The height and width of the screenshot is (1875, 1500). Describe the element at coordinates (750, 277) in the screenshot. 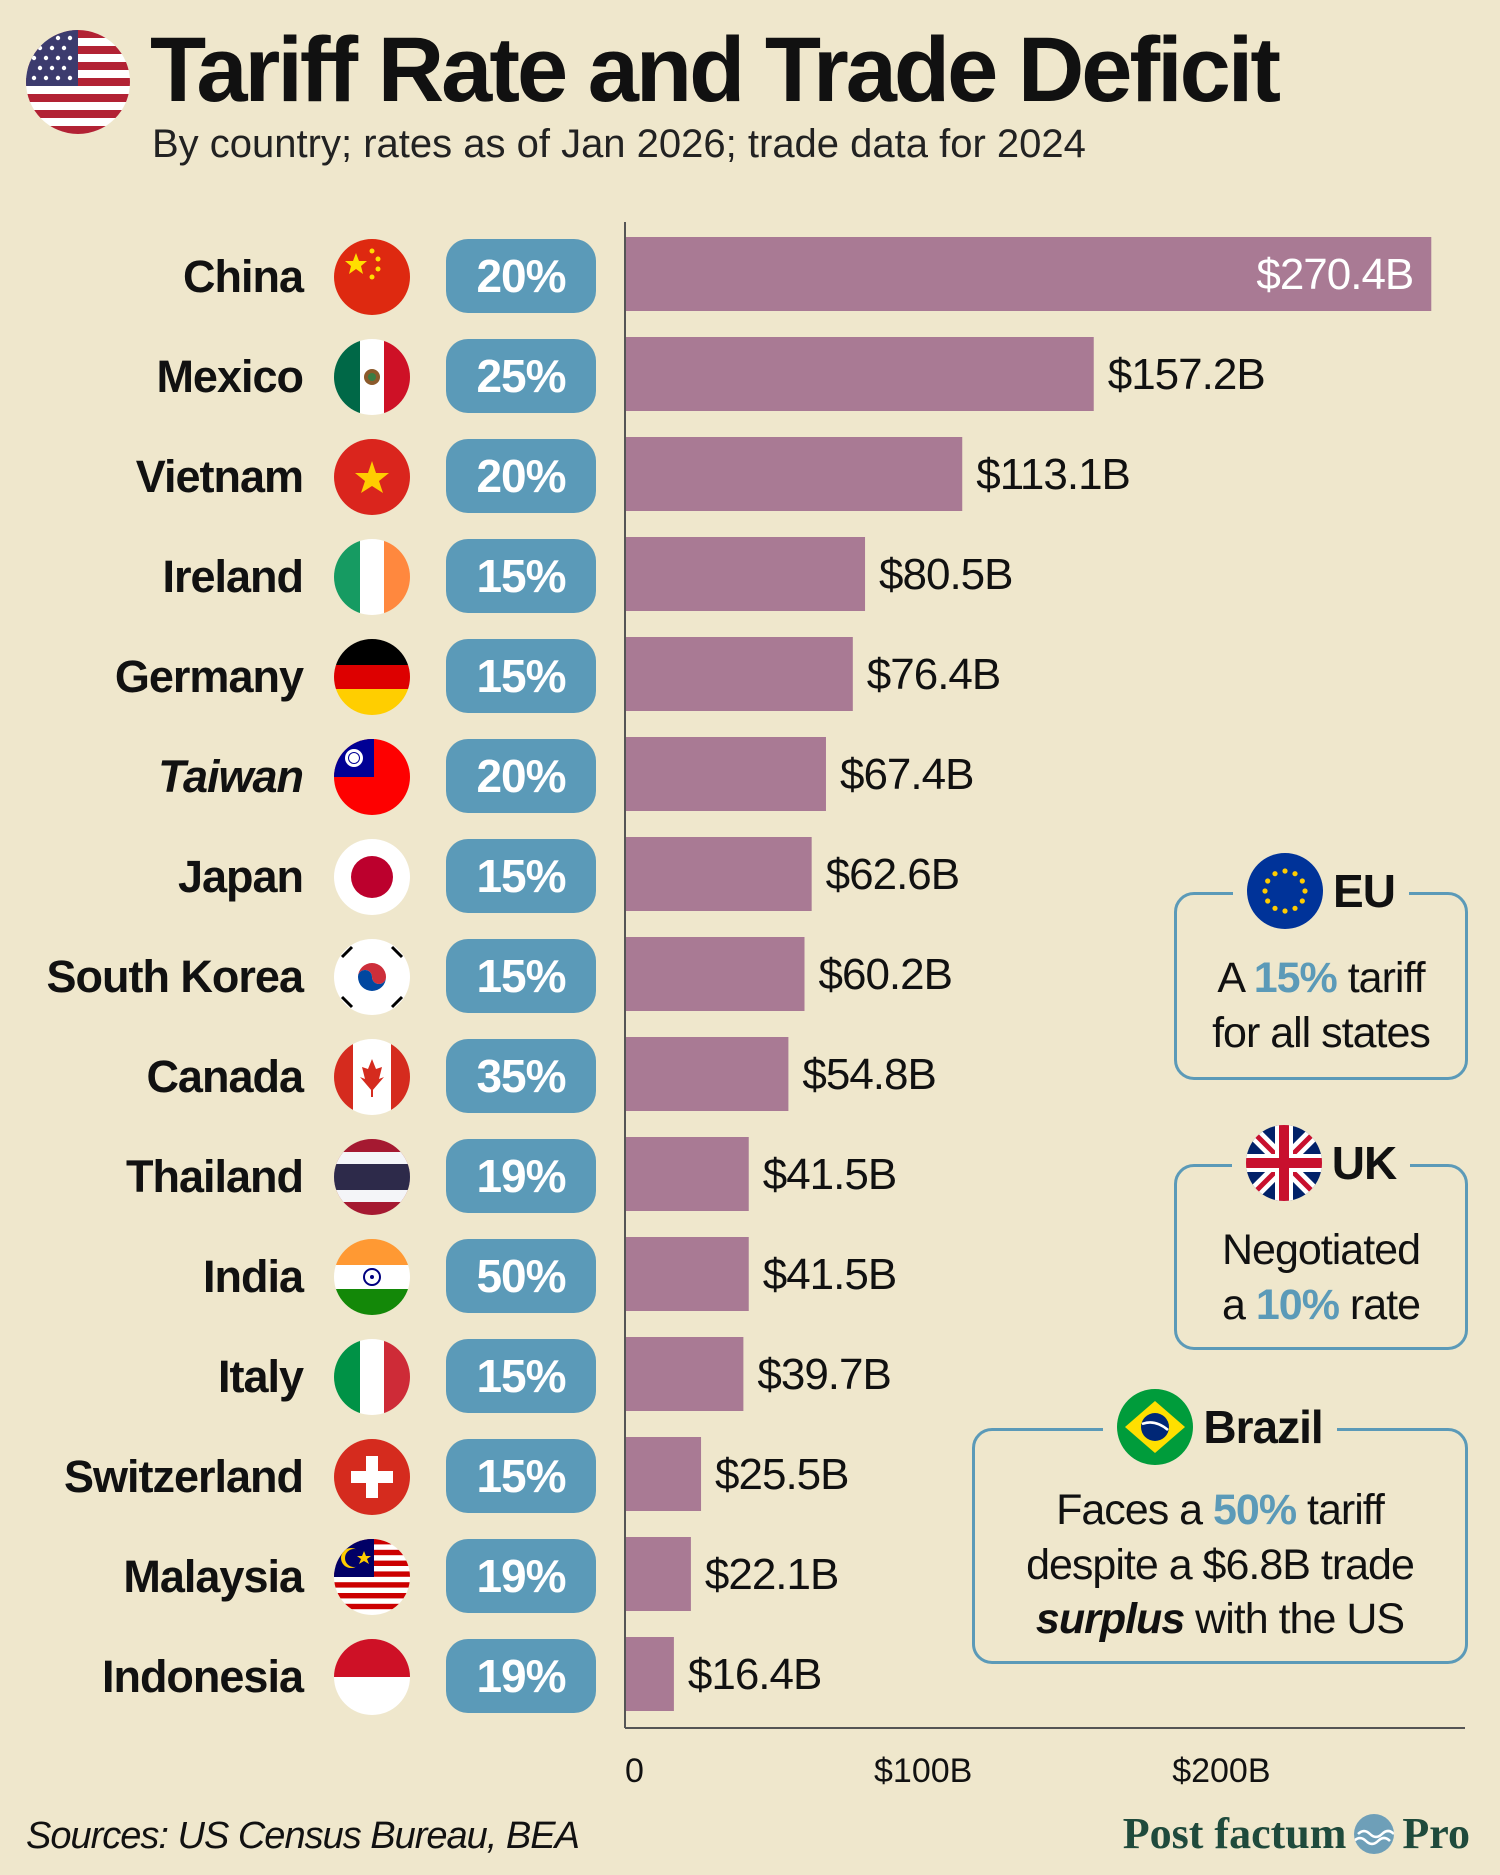

I see `table-row: China 20%` at that location.